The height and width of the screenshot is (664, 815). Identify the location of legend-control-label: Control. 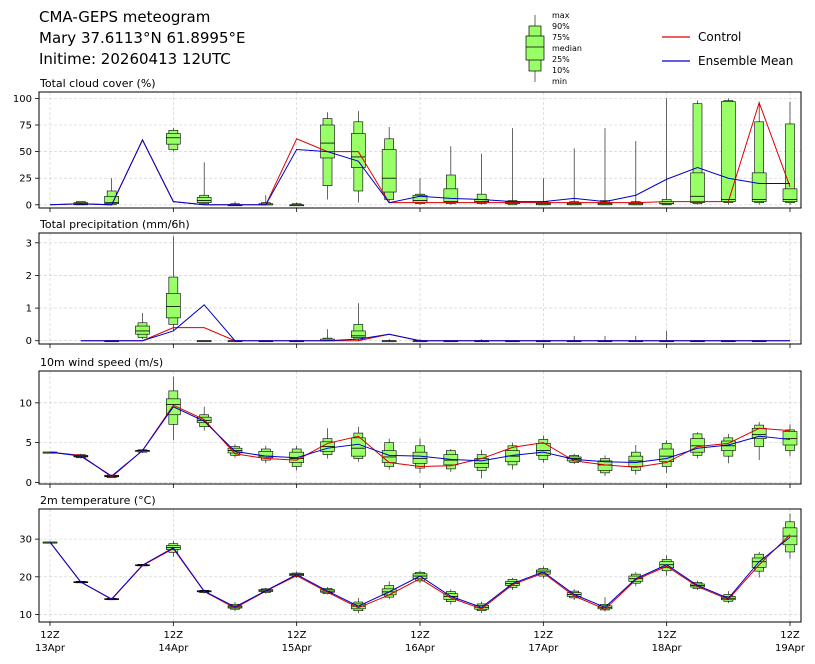
(719, 37).